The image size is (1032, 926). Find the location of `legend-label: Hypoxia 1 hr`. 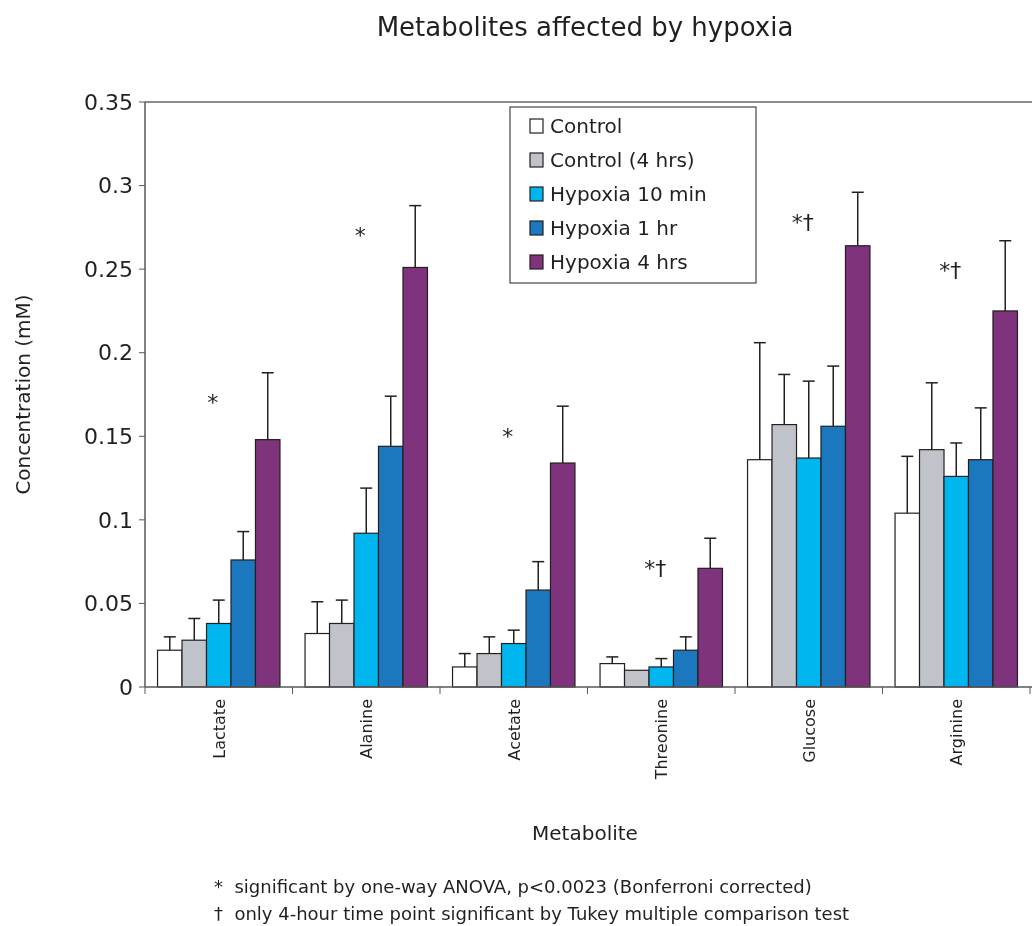

legend-label: Hypoxia 1 hr is located at coordinates (614, 228).